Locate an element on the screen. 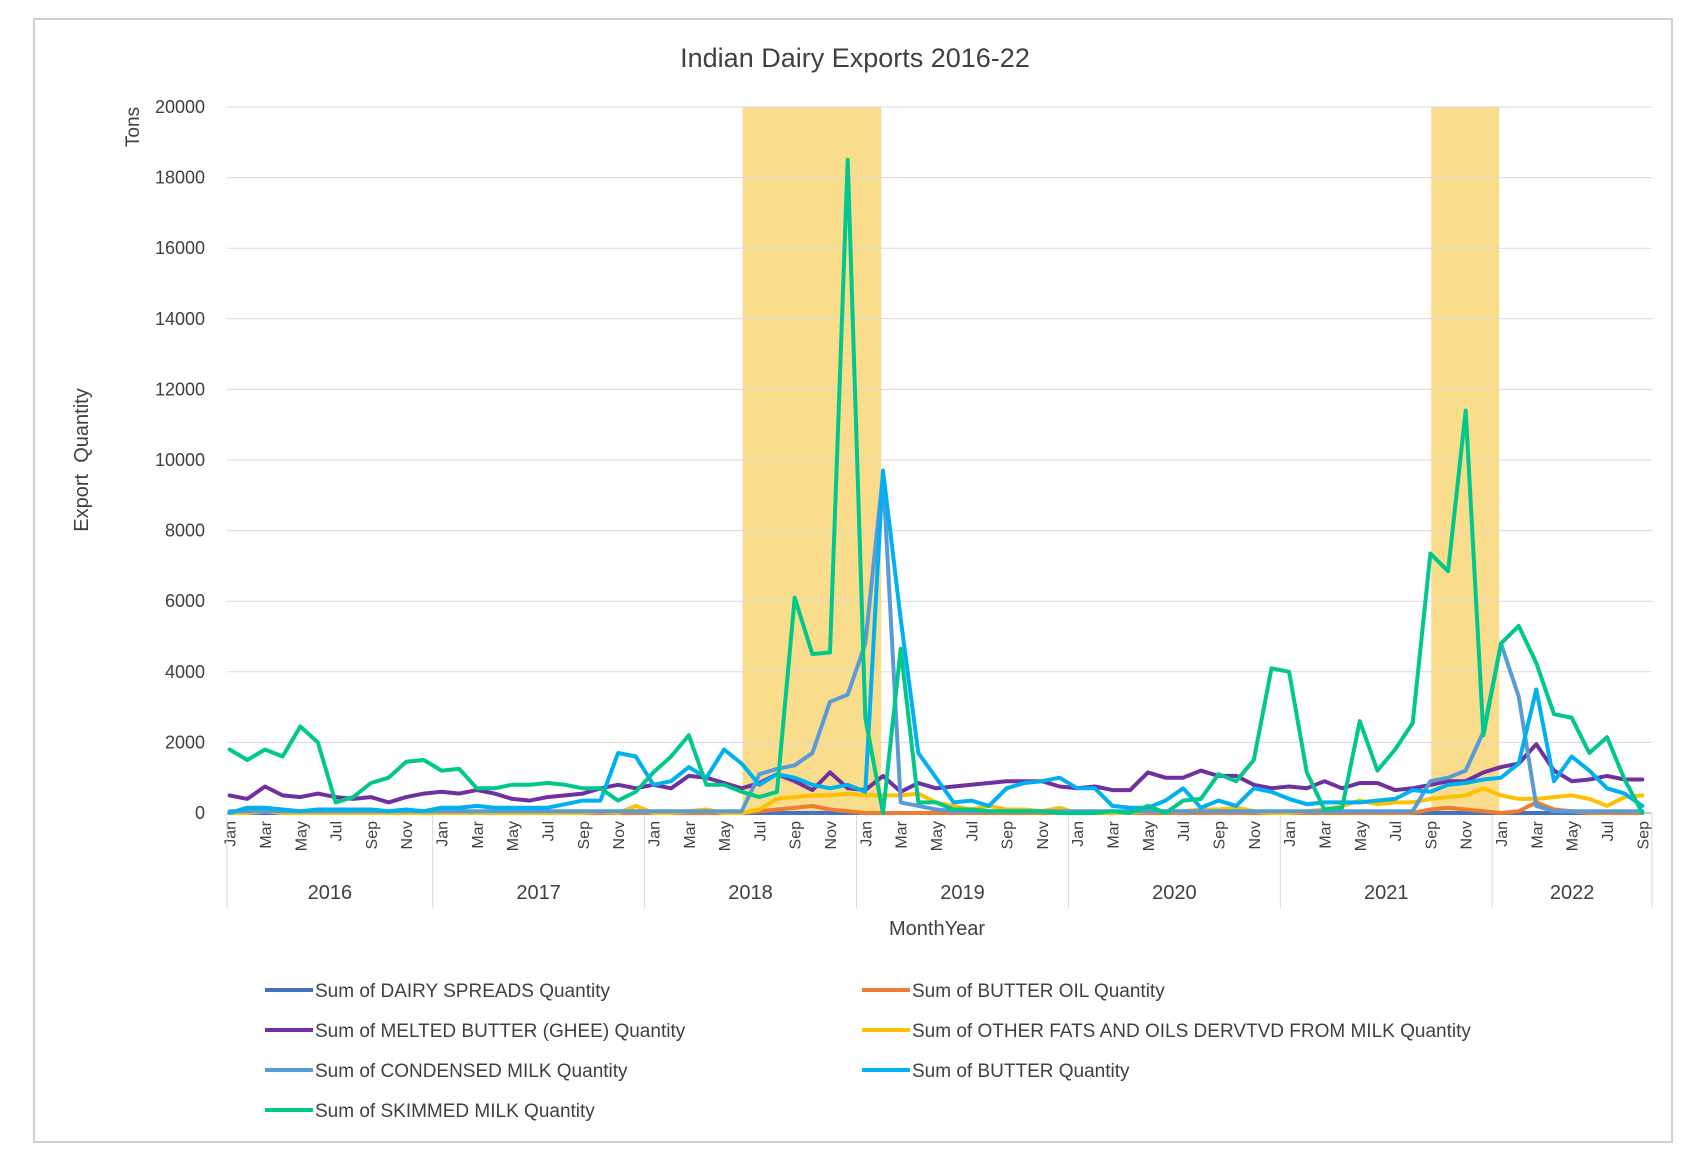  unit-label: Tons is located at coordinates (133, 127).